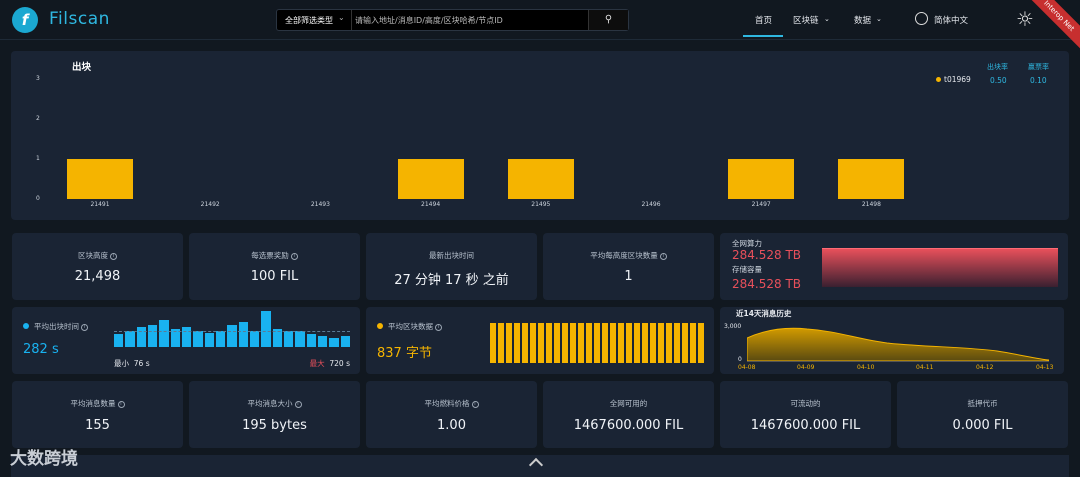  I want to click on stat-value: 1.00, so click(451, 425).